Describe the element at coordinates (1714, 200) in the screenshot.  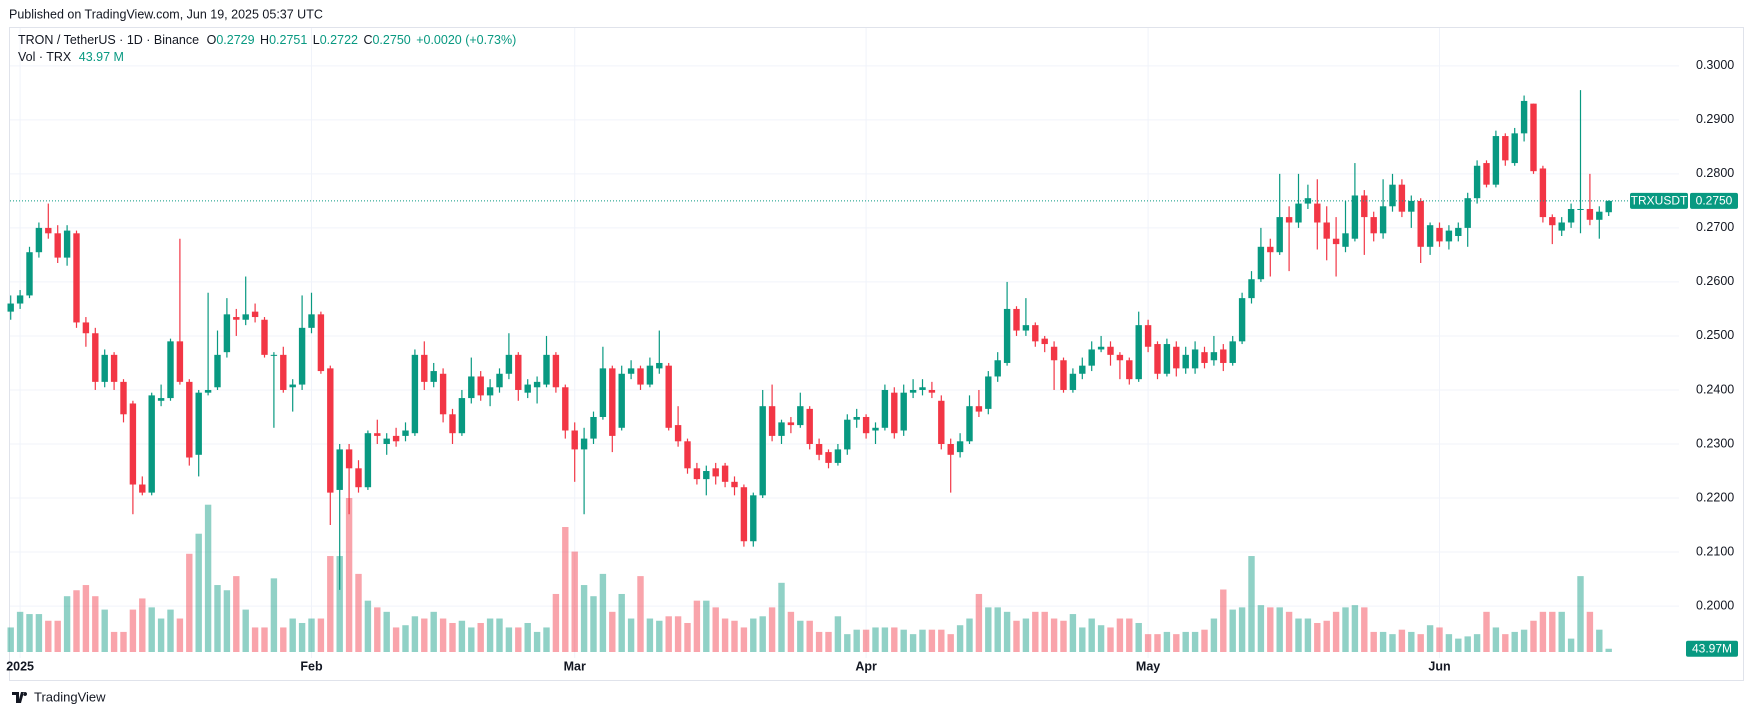
I see `price-box` at that location.